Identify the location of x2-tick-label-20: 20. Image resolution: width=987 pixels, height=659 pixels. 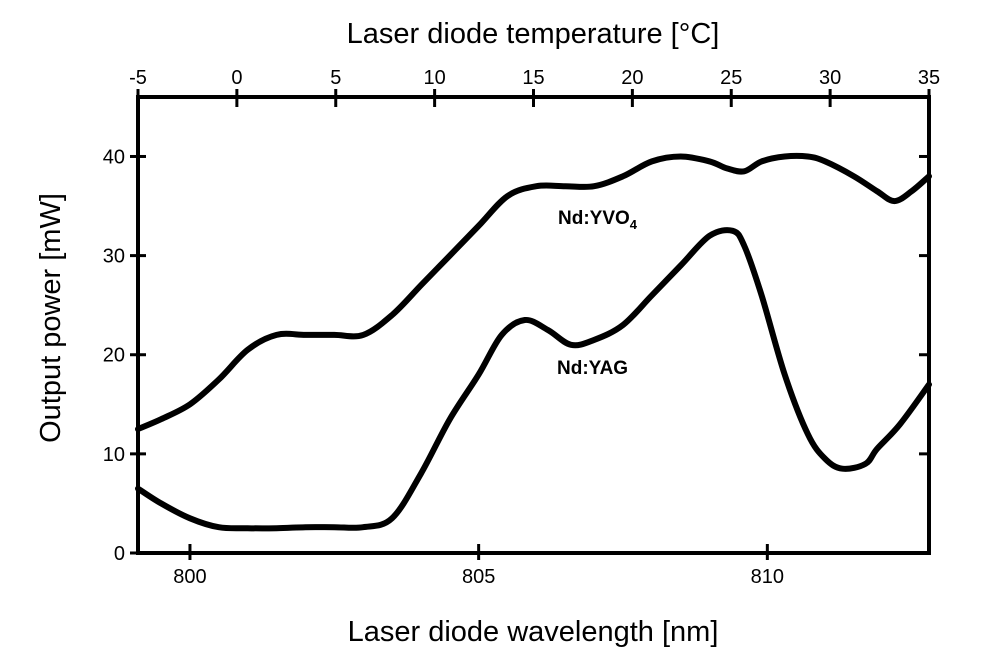
(632, 78).